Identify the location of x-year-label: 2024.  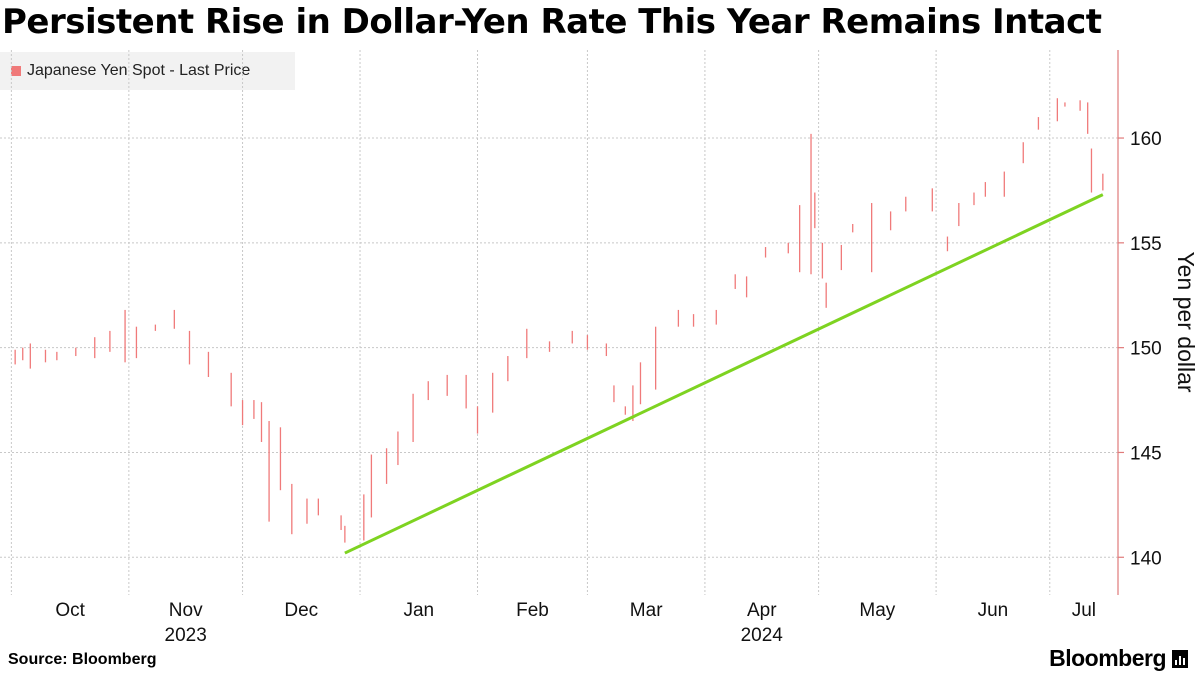
(762, 635).